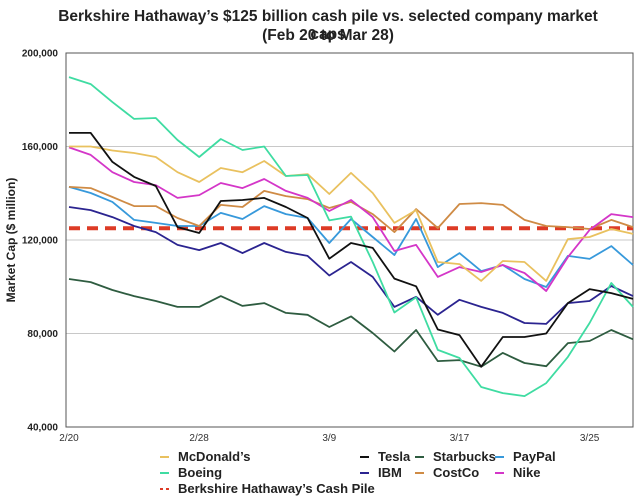  I want to click on legend-item-costco: CostCo, so click(447, 472).